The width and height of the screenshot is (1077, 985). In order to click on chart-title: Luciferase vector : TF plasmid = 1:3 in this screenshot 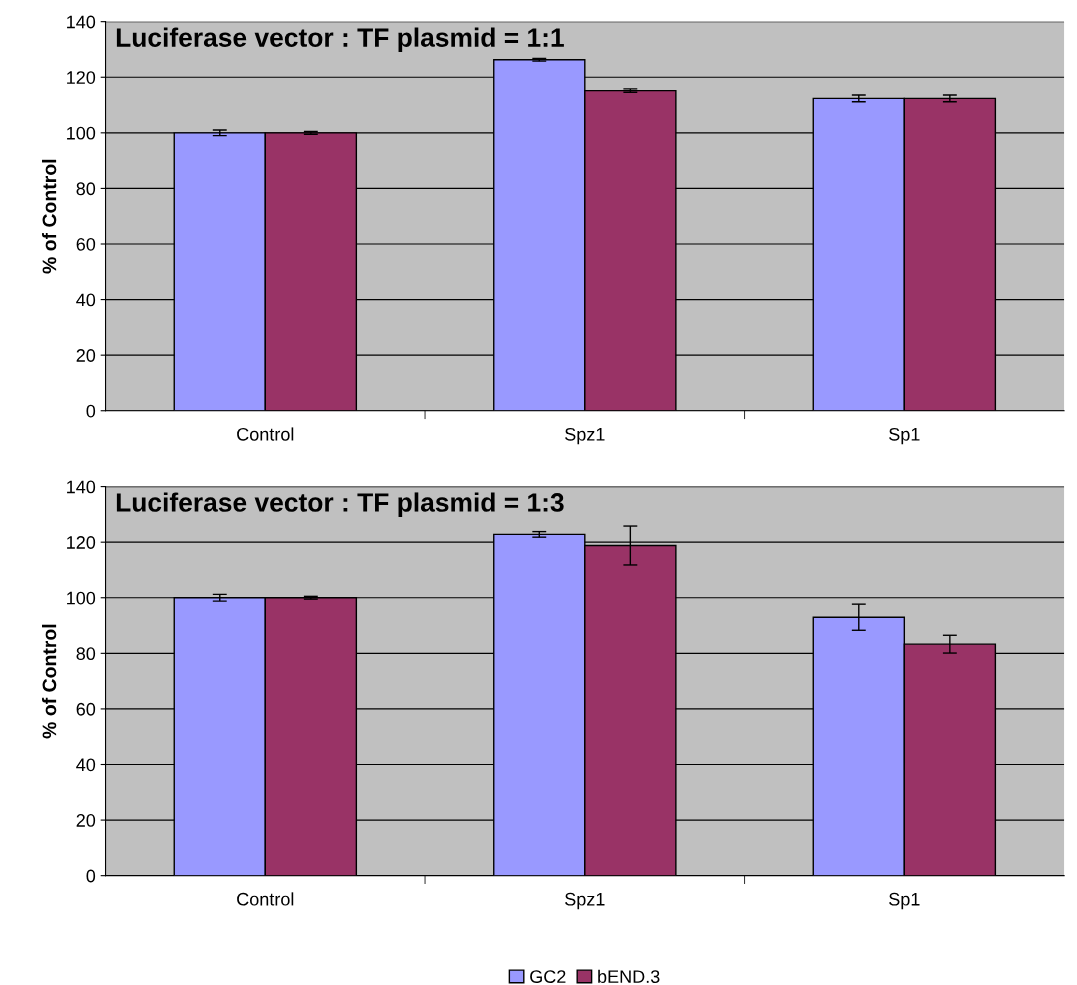, I will do `click(340, 505)`.